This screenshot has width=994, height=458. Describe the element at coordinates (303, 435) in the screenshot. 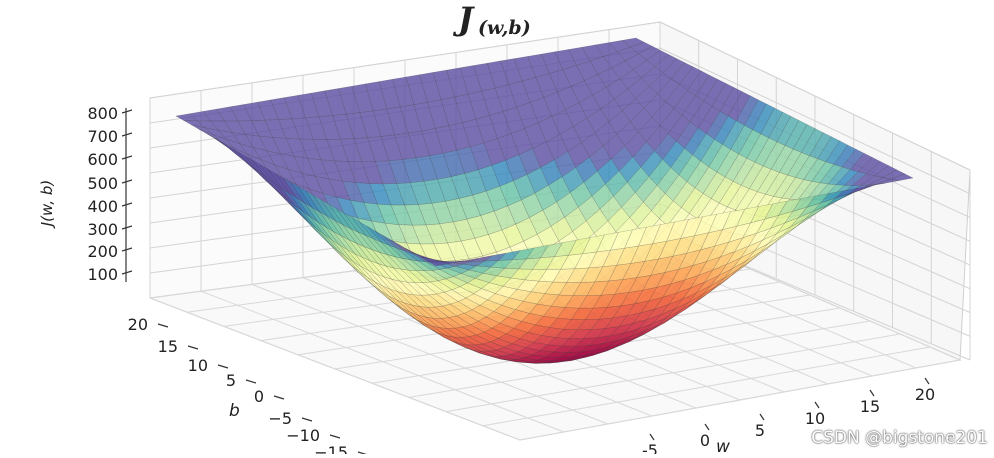

I see `y-tick-label: −10` at that location.